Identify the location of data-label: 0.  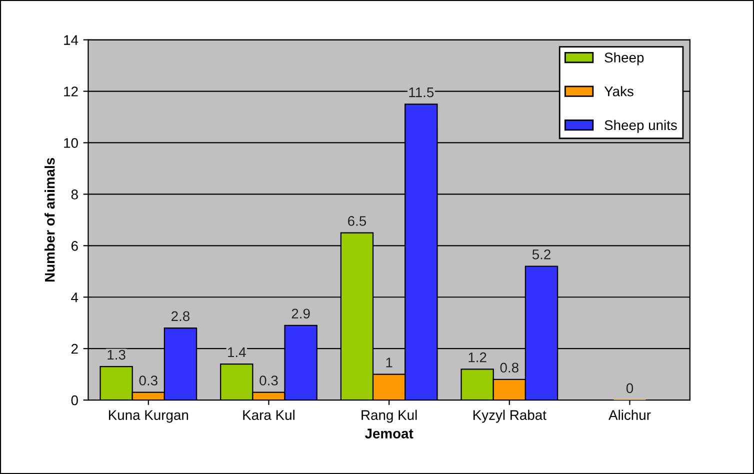
(630, 388).